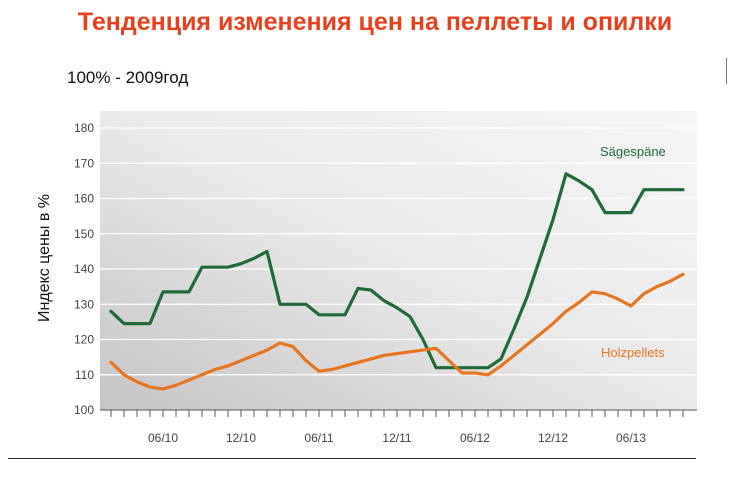  I want to click on y-tick-label: 100, so click(84, 410).